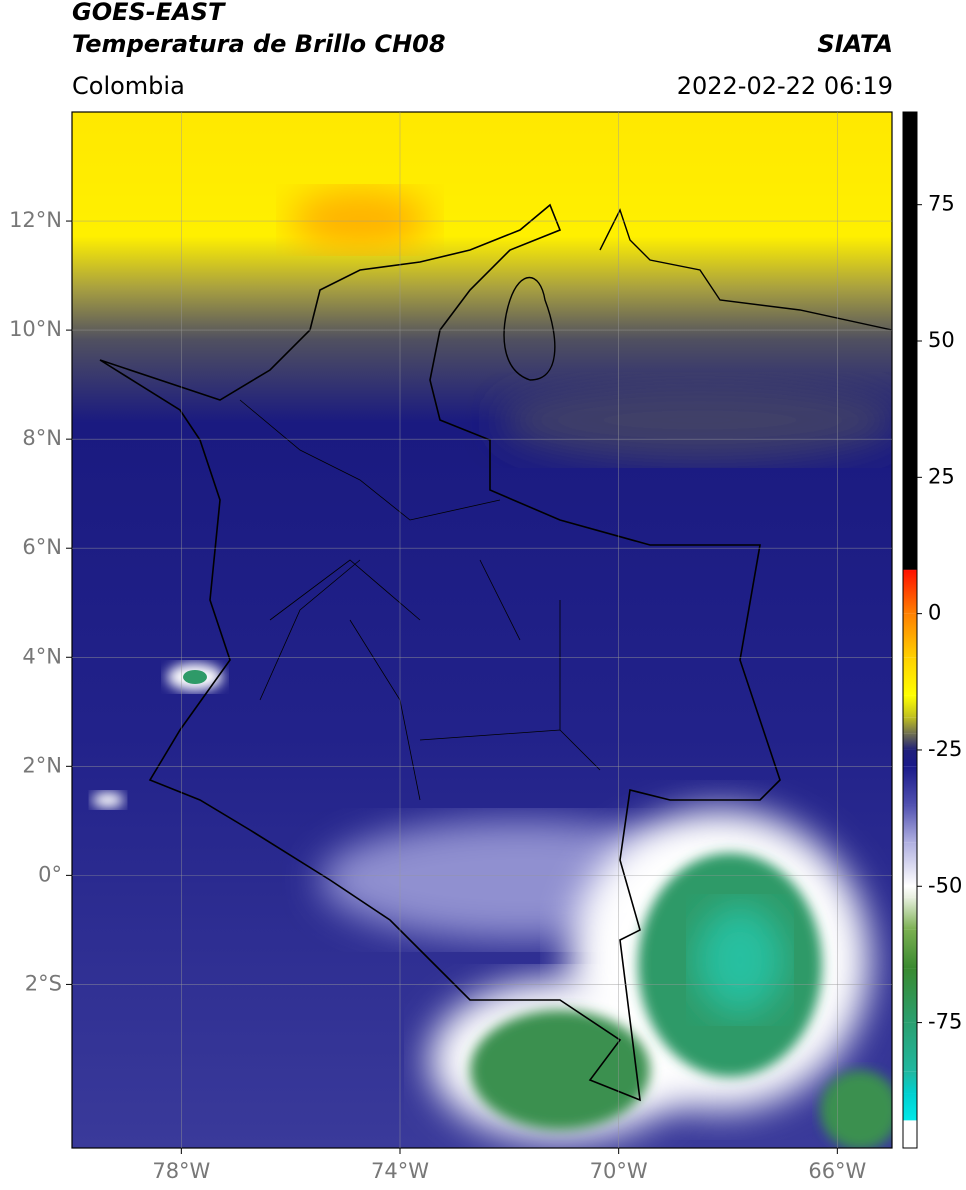 The image size is (966, 1190). I want to click on source: SIATA, so click(855, 44).